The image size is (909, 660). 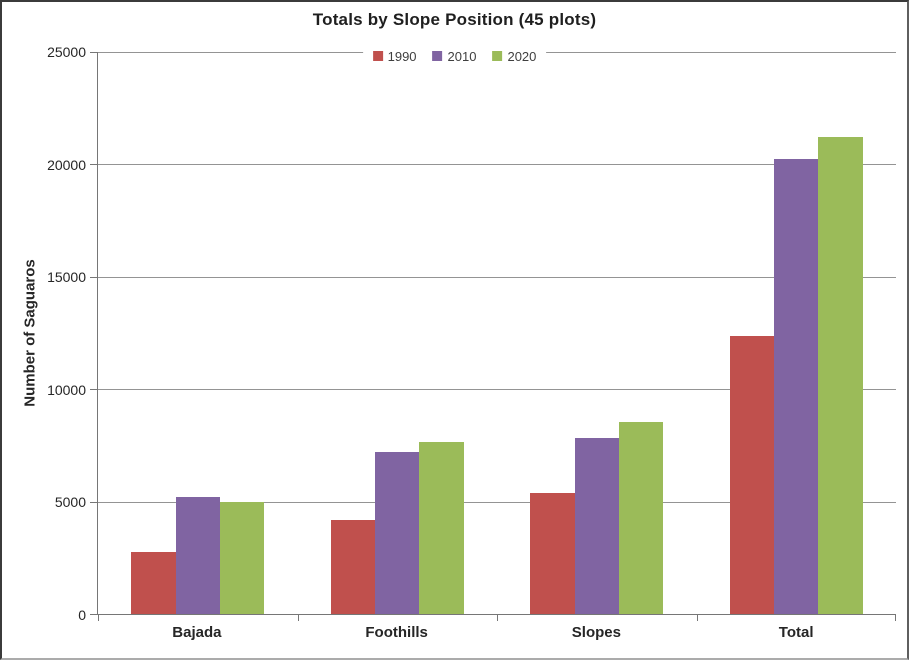 I want to click on bar-2010-slopes, so click(x=596, y=525).